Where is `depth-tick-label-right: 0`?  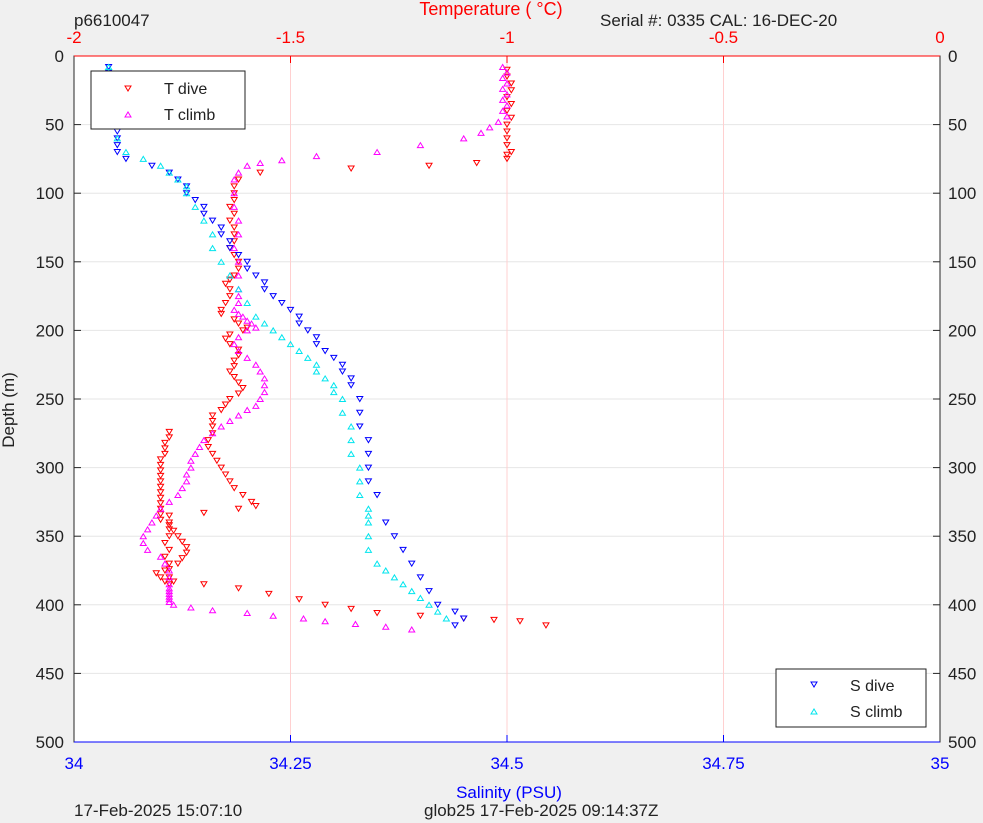 depth-tick-label-right: 0 is located at coordinates (952, 56).